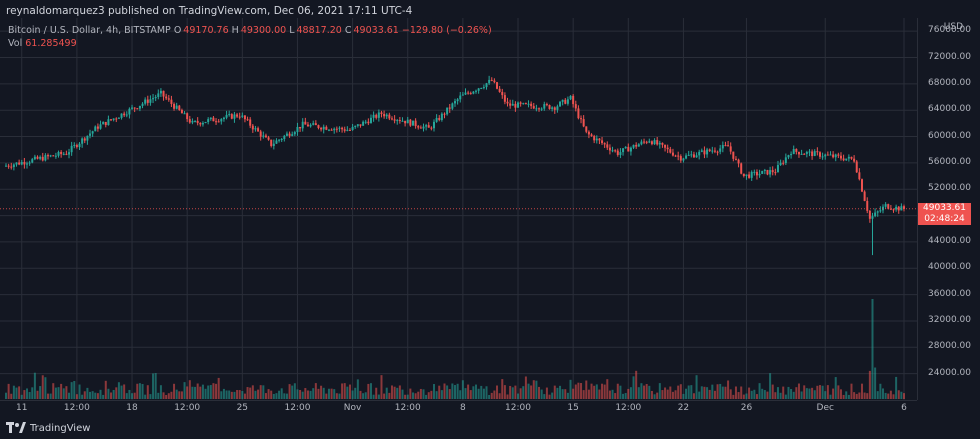 Image resolution: width=980 pixels, height=439 pixels. What do you see at coordinates (407, 408) in the screenshot?
I see `time-tick-label: 12:00` at bounding box center [407, 408].